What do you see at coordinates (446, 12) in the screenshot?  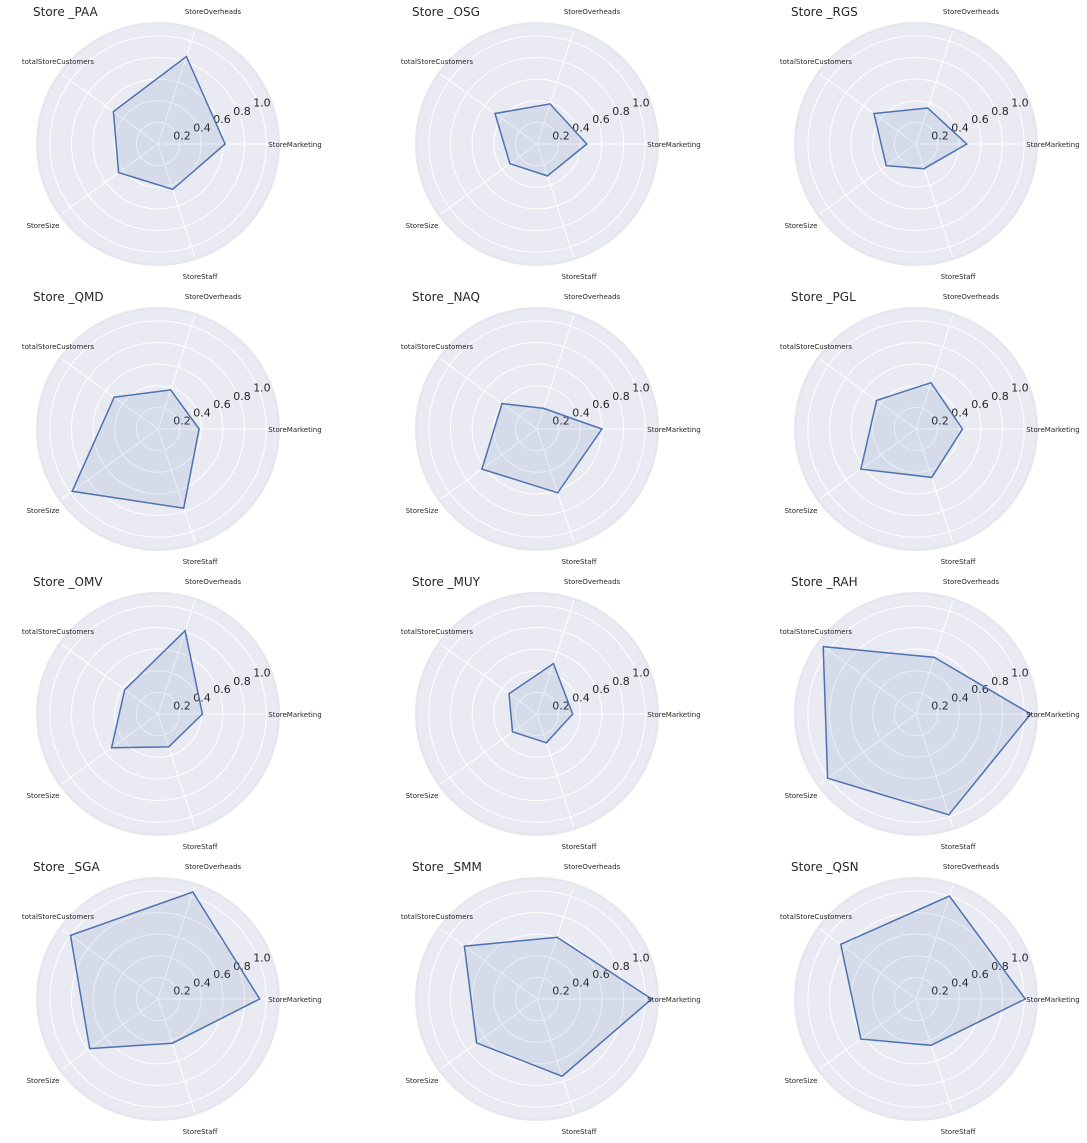 I see `panel-title: Store _OSG` at bounding box center [446, 12].